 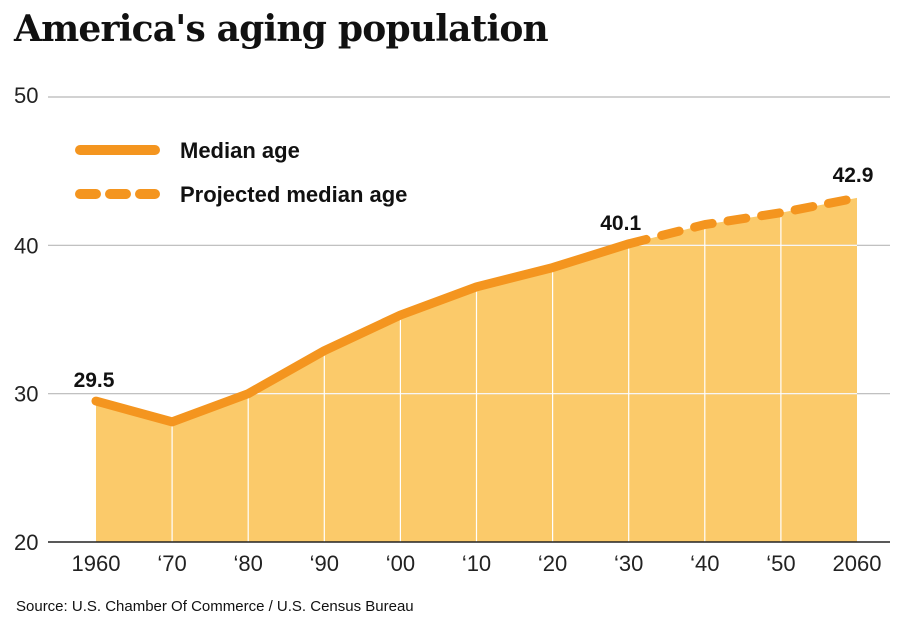 I want to click on data-label: 40.1, so click(x=620, y=223).